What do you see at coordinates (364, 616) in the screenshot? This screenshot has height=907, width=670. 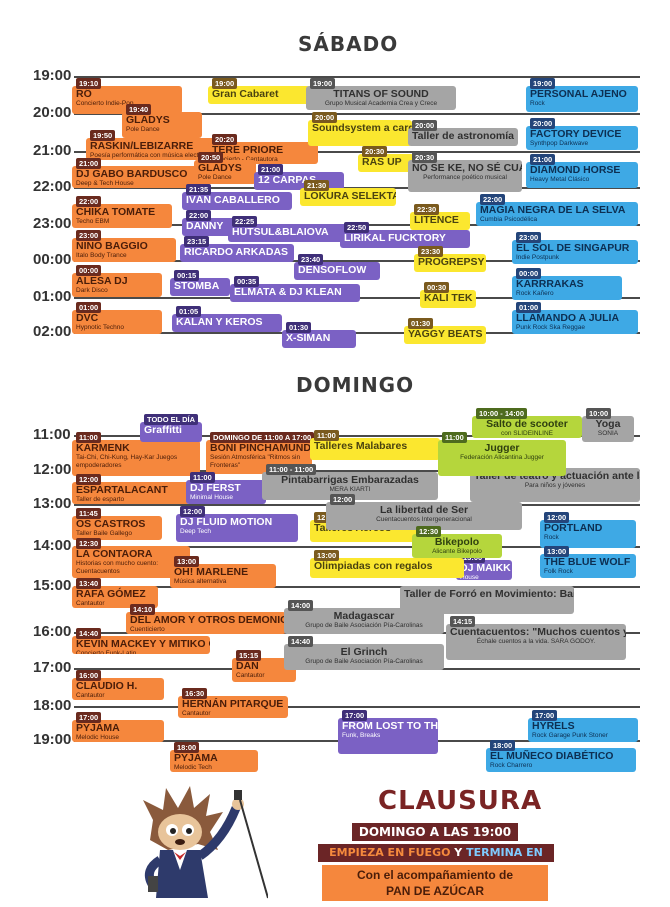 I see `event-name: Madagascar` at bounding box center [364, 616].